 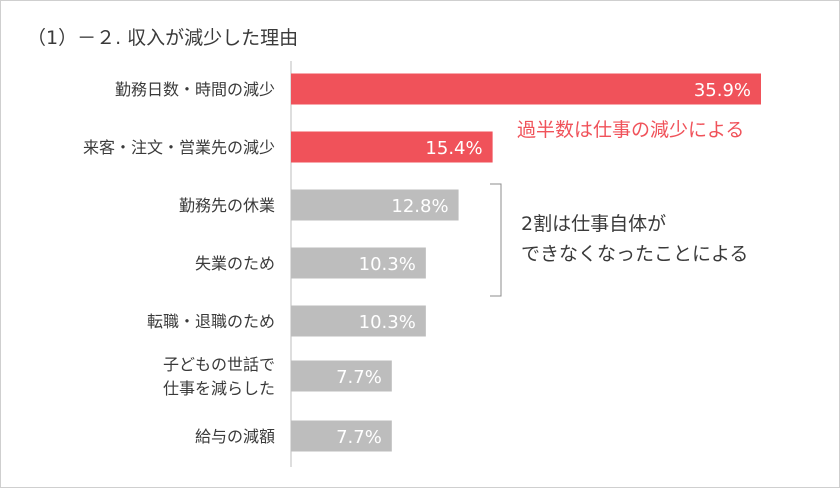 What do you see at coordinates (634, 254) in the screenshot?
I see `annotation-job-loss: できなくなったことによる` at bounding box center [634, 254].